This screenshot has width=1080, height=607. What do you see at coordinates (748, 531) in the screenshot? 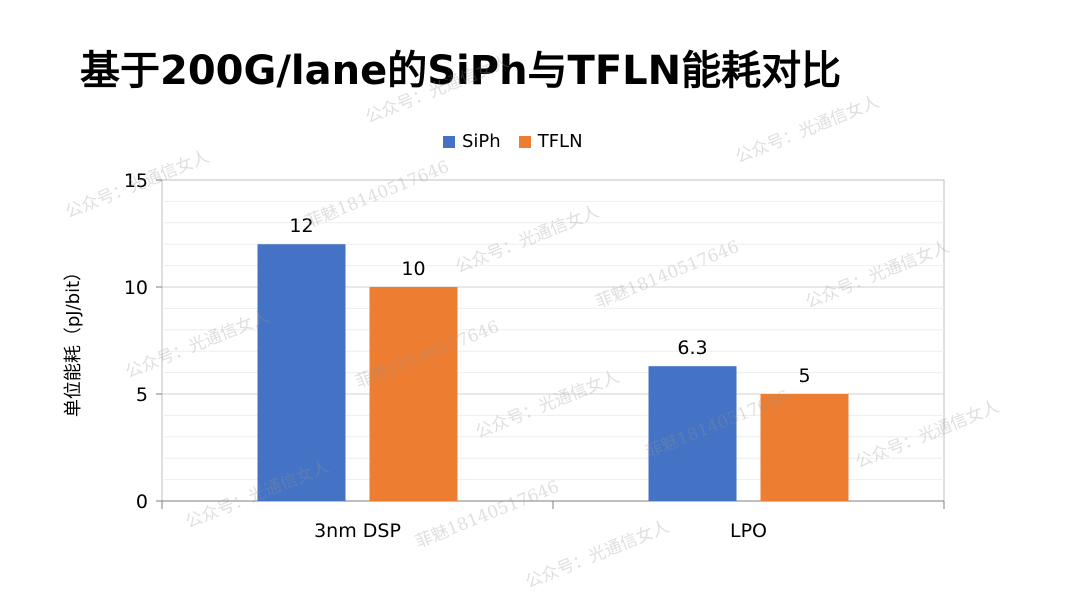
I see `x-tick-label: LPO` at bounding box center [748, 531].